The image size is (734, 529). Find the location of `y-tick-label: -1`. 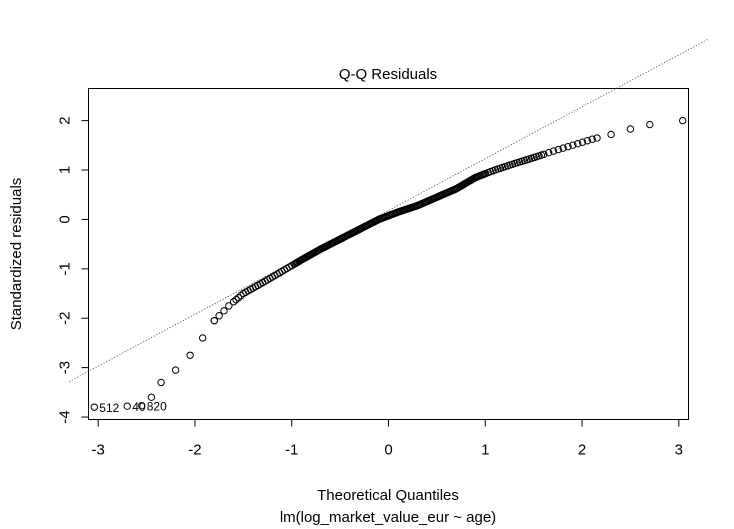

y-tick-label: -1 is located at coordinates (64, 268).